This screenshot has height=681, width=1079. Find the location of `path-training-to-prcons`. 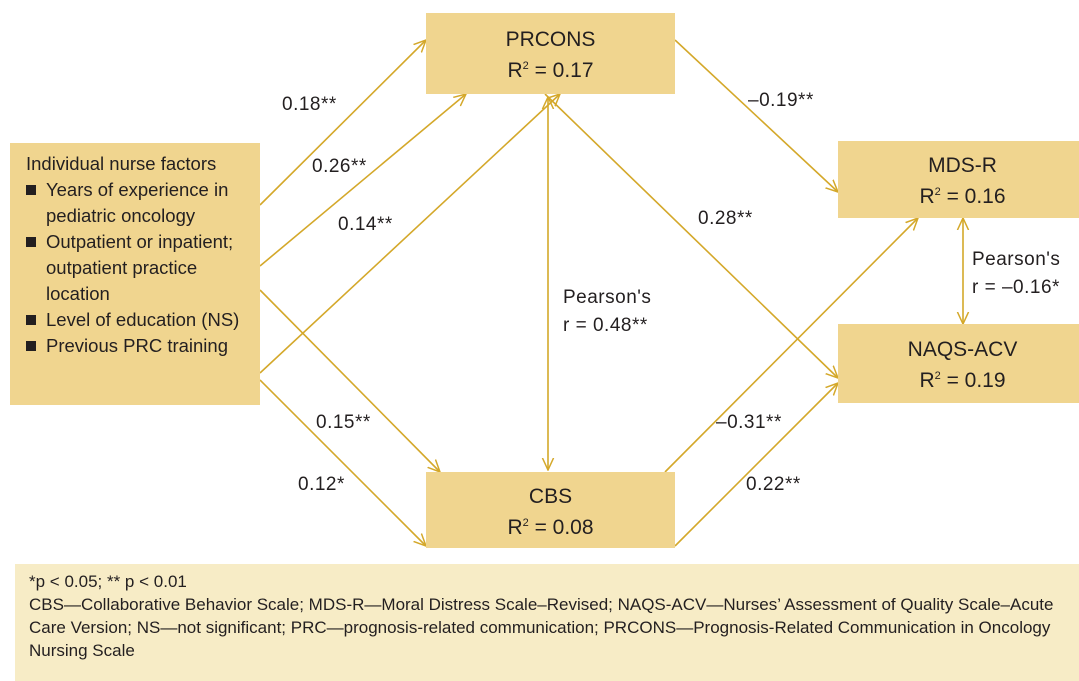

path-training-to-prcons is located at coordinates (409, 234).